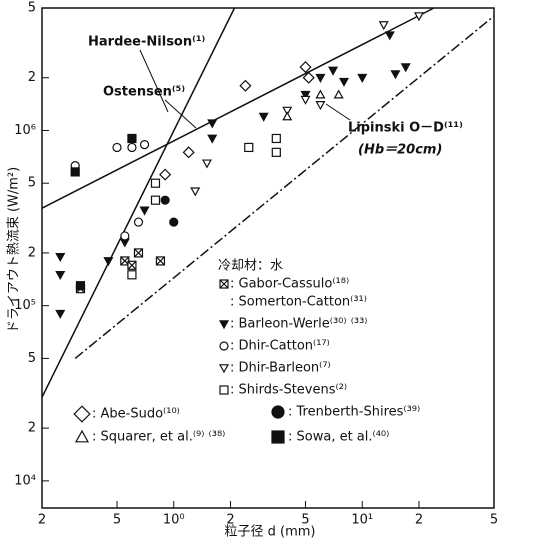  What do you see at coordinates (270, 532) in the screenshot?
I see `x-axis-label: 粒子径 d (mm)` at bounding box center [270, 532].